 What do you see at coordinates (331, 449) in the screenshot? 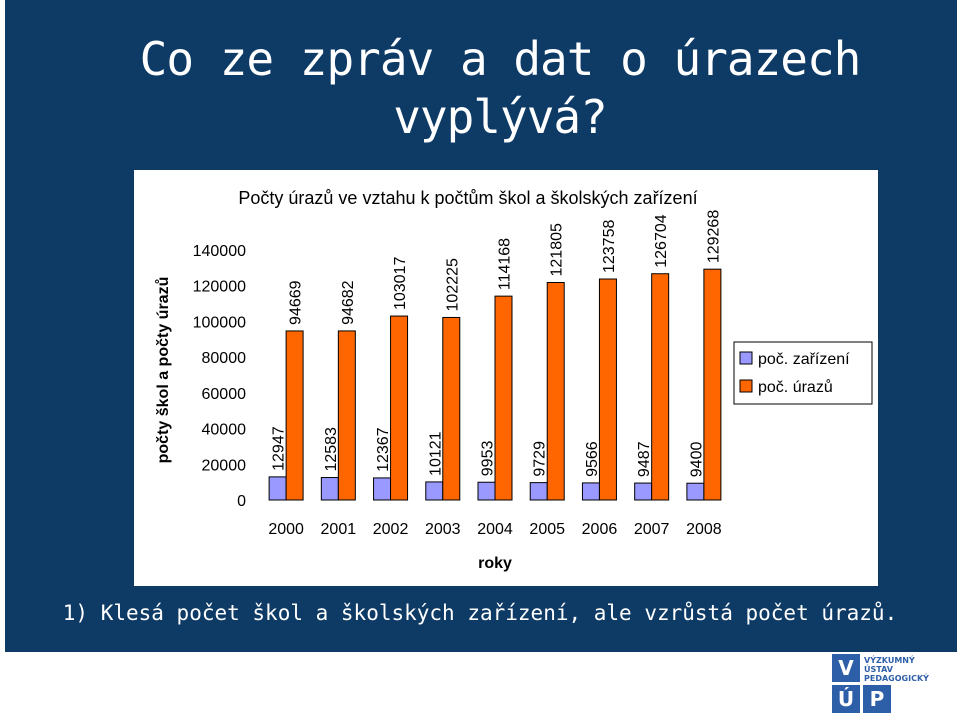
I see `data-label: 12583` at bounding box center [331, 449].